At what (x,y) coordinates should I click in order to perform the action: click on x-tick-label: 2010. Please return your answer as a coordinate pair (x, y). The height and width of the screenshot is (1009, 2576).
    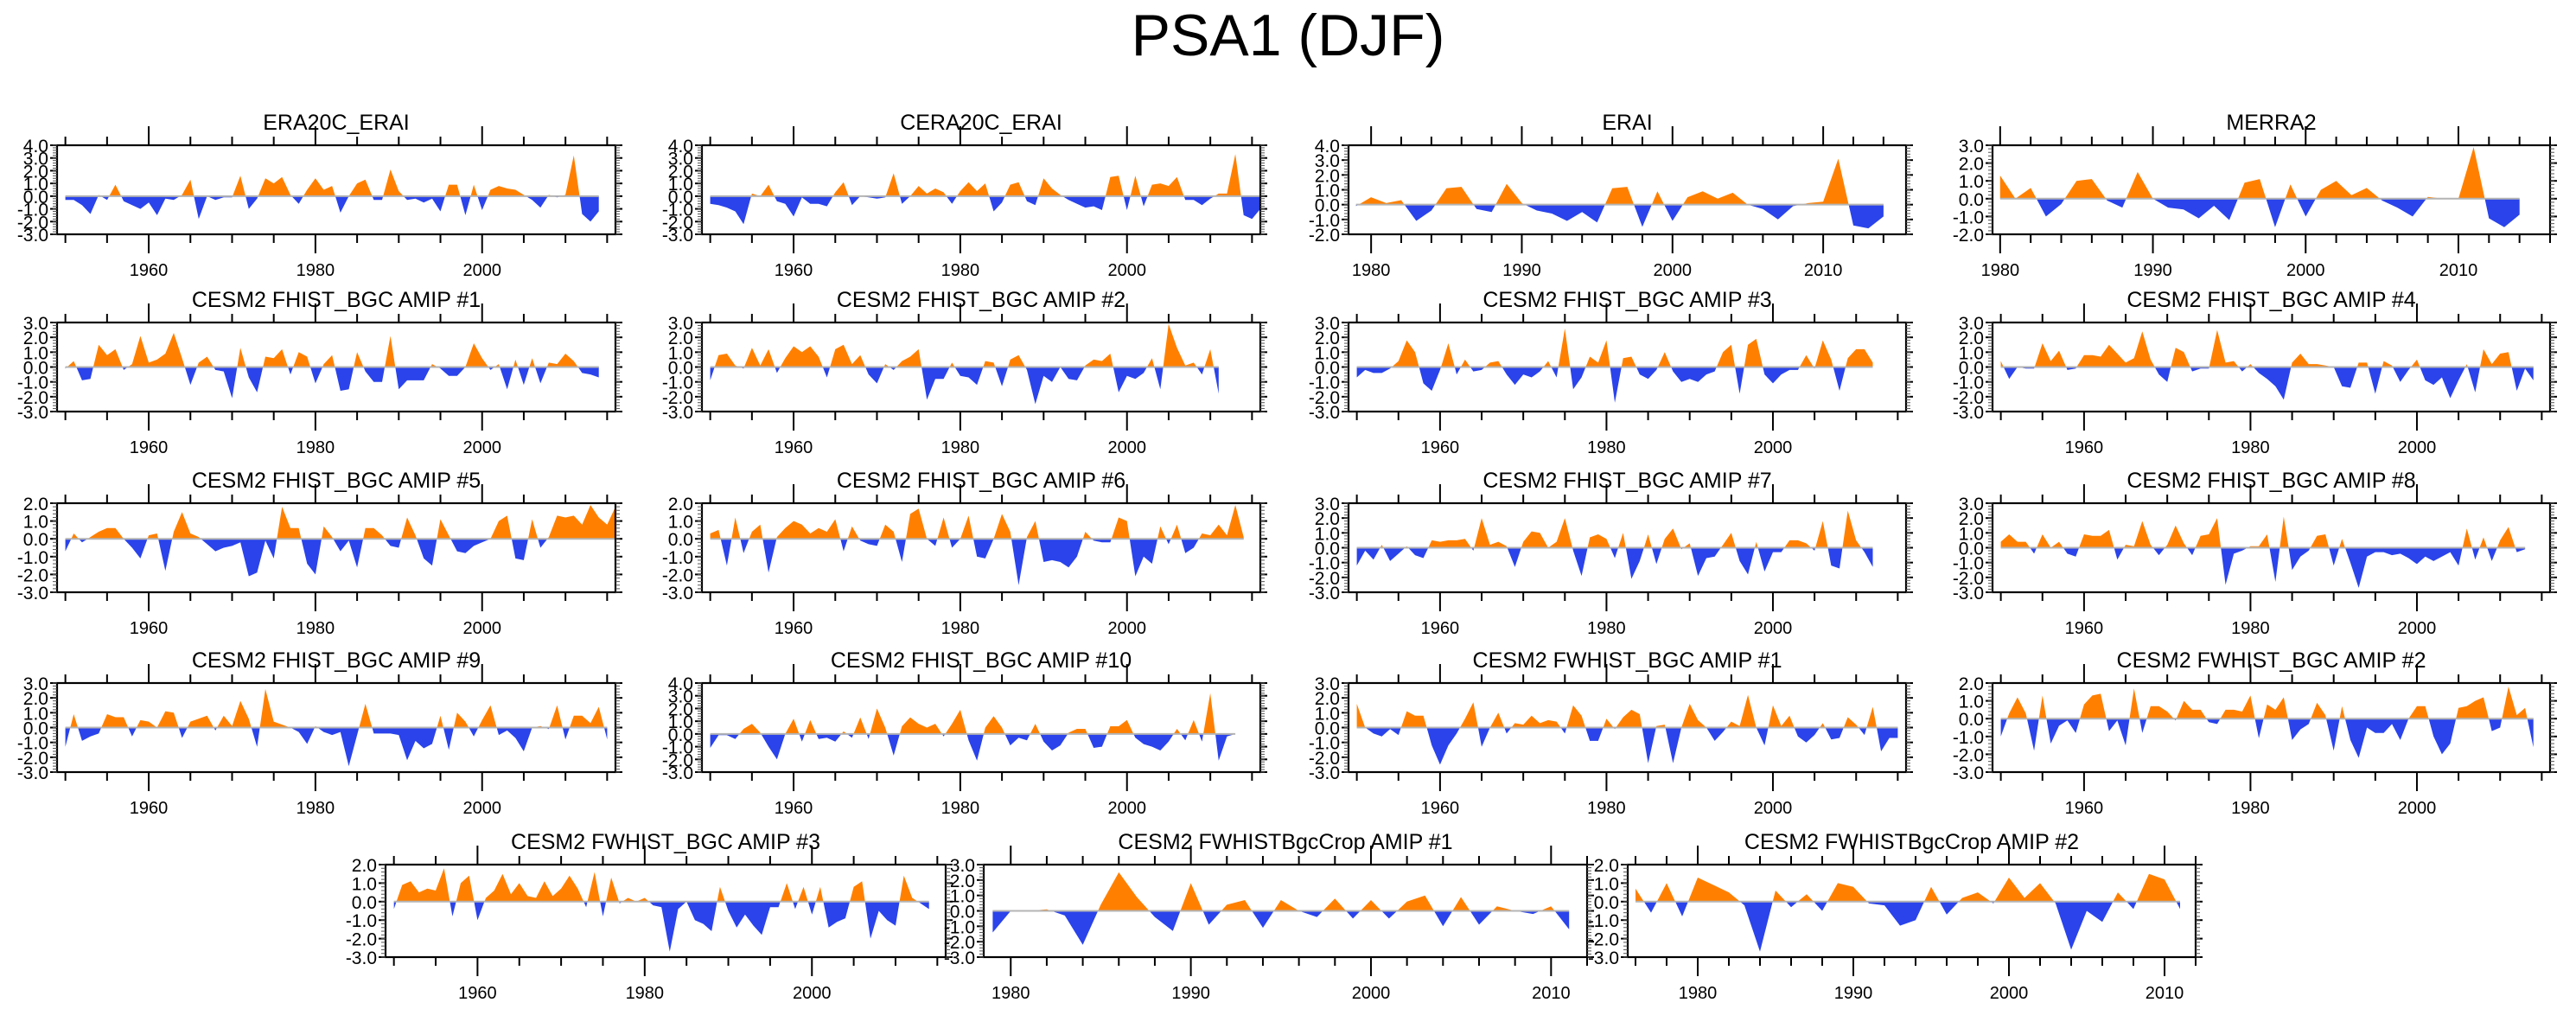
    Looking at the image, I should click on (1823, 270).